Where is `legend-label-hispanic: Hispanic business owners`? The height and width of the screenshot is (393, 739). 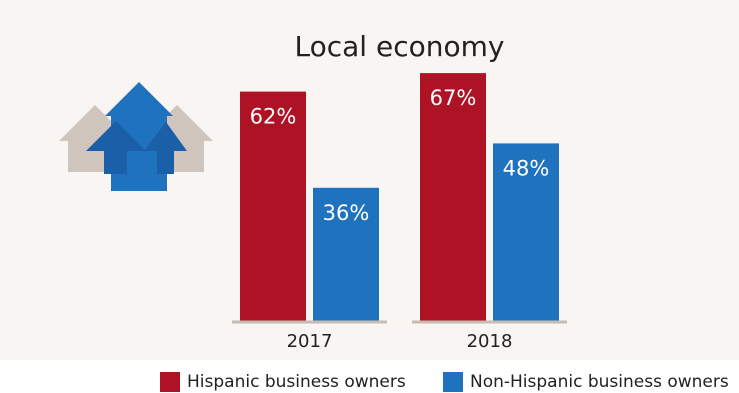 legend-label-hispanic: Hispanic business owners is located at coordinates (296, 382).